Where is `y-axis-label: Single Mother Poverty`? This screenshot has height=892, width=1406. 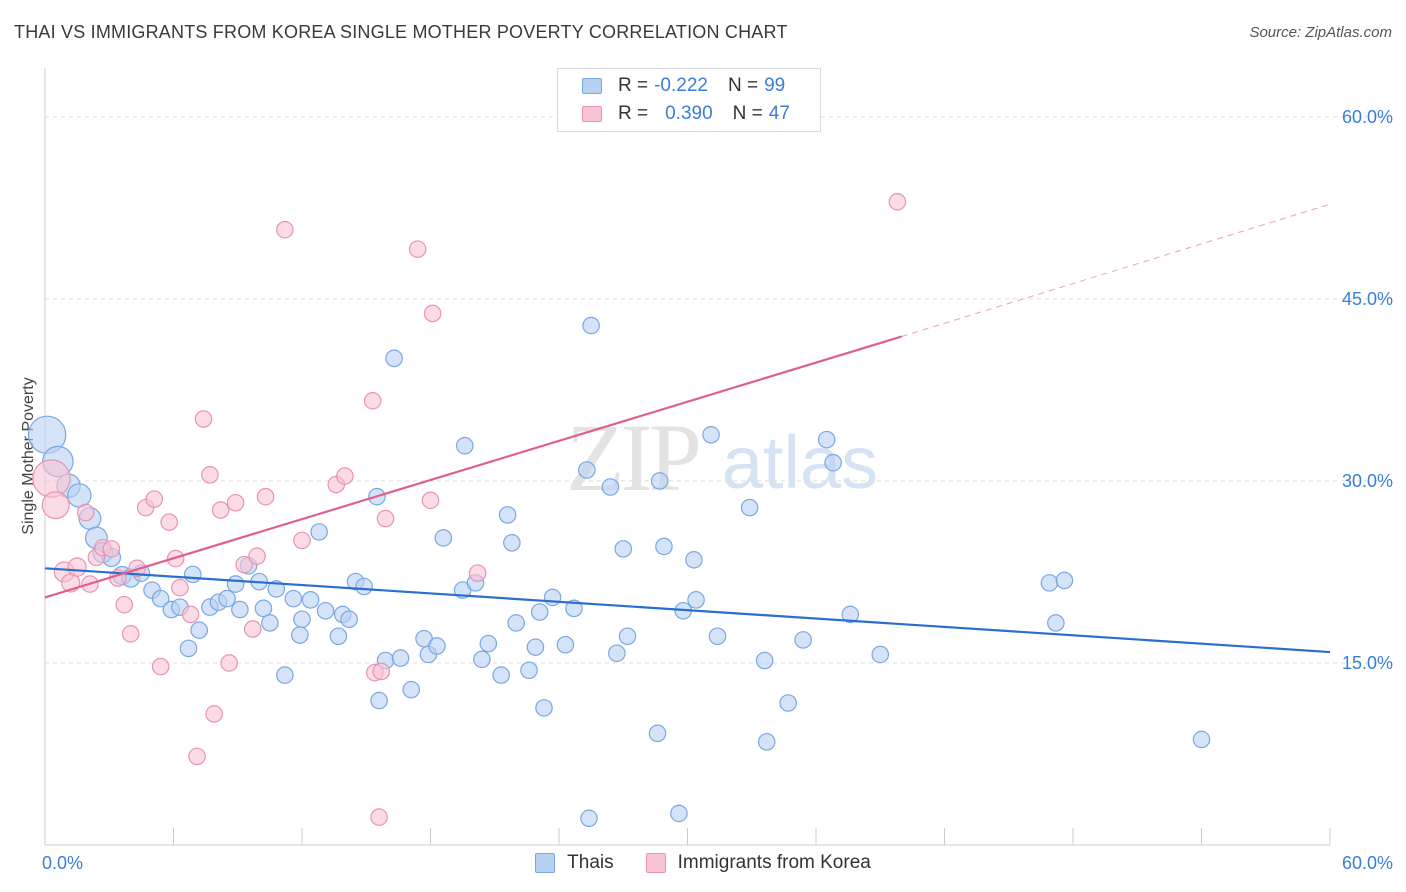 y-axis-label: Single Mother Poverty is located at coordinates (28, 455).